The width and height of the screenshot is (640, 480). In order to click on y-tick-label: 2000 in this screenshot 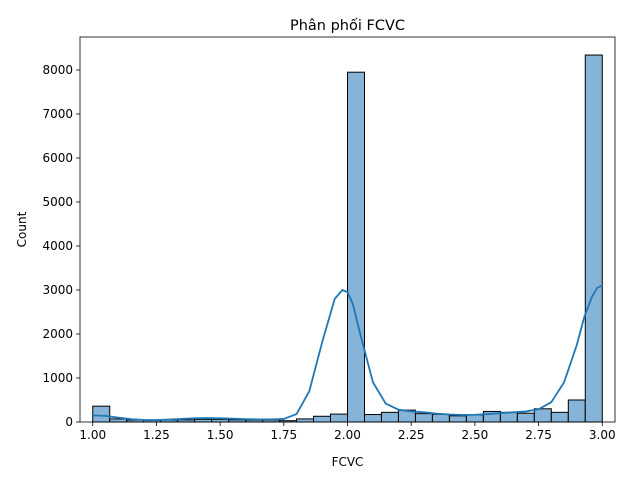, I will do `click(57, 334)`.